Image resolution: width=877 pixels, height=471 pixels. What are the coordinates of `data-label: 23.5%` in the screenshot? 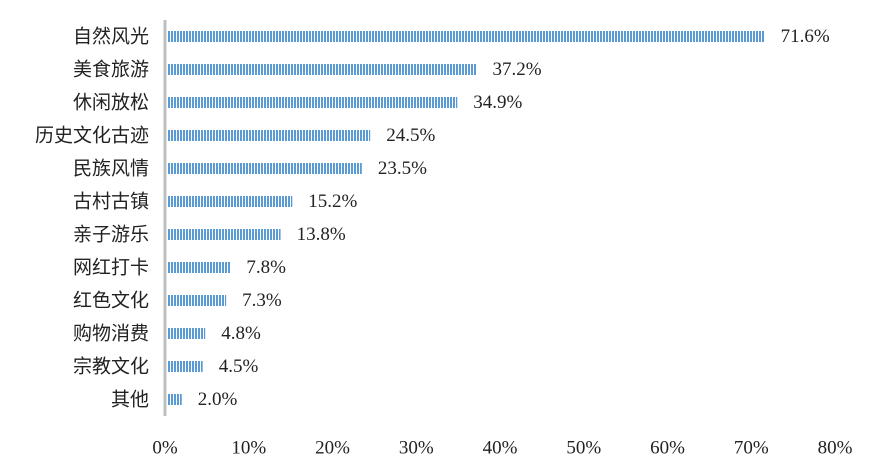 It's located at (402, 168).